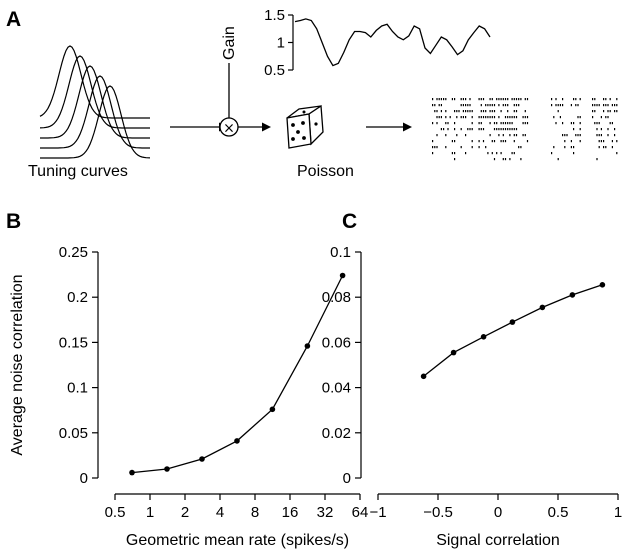  What do you see at coordinates (13, 221) in the screenshot?
I see `panel-letter-b: B` at bounding box center [13, 221].